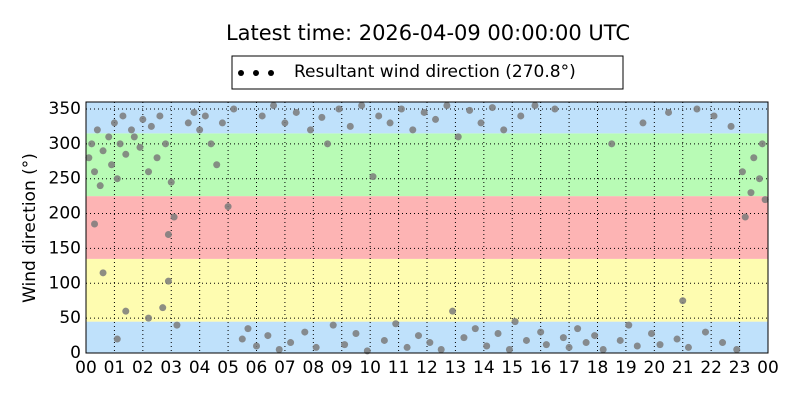  I want to click on y-axis-label: Wind direction (°), so click(30, 228).